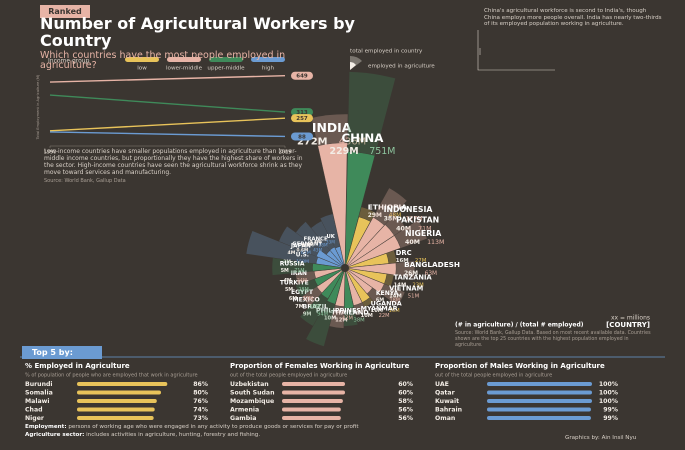 The image size is (685, 450). Describe the element at coordinates (414, 296) in the screenshot. I see `total-label: 51M` at that location.